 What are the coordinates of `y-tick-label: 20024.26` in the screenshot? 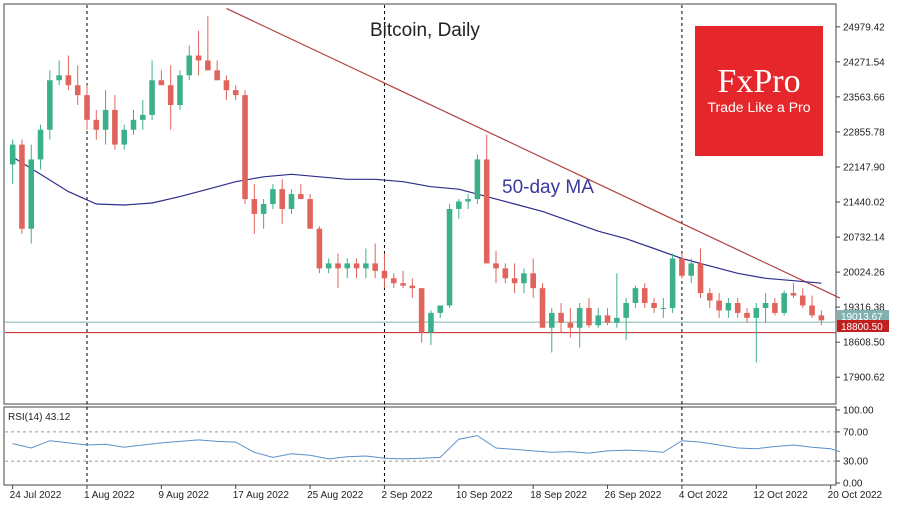 It's located at (864, 273).